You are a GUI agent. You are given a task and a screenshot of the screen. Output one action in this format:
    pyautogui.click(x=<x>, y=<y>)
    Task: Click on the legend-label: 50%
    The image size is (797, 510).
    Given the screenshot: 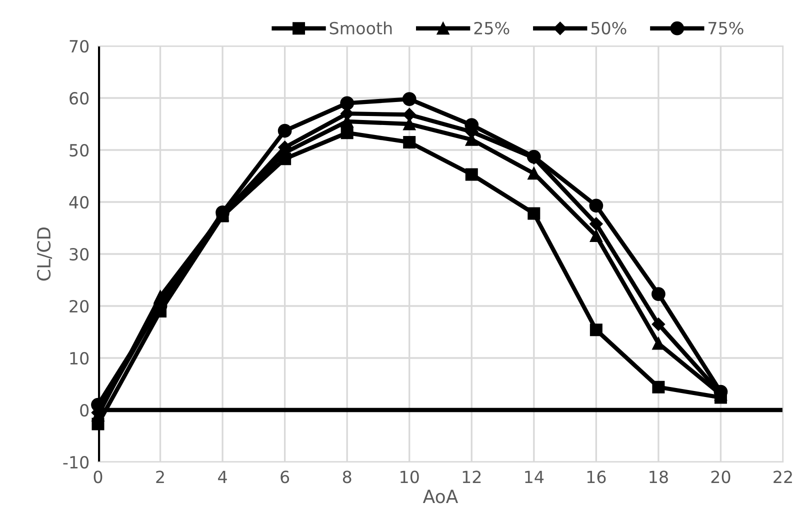 What is the action you would take?
    pyautogui.click(x=608, y=28)
    